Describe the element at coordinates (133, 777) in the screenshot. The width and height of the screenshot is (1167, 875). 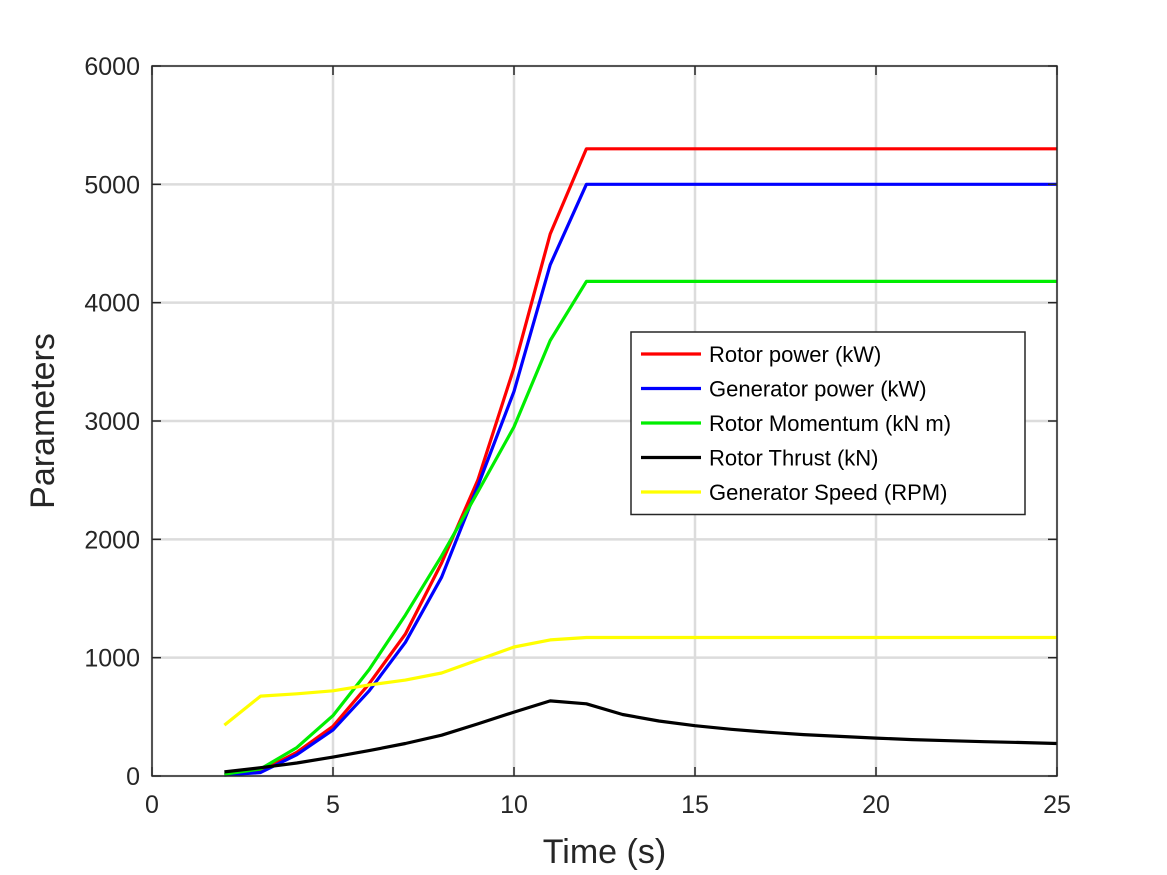
I see `y-tick-label: 0` at that location.